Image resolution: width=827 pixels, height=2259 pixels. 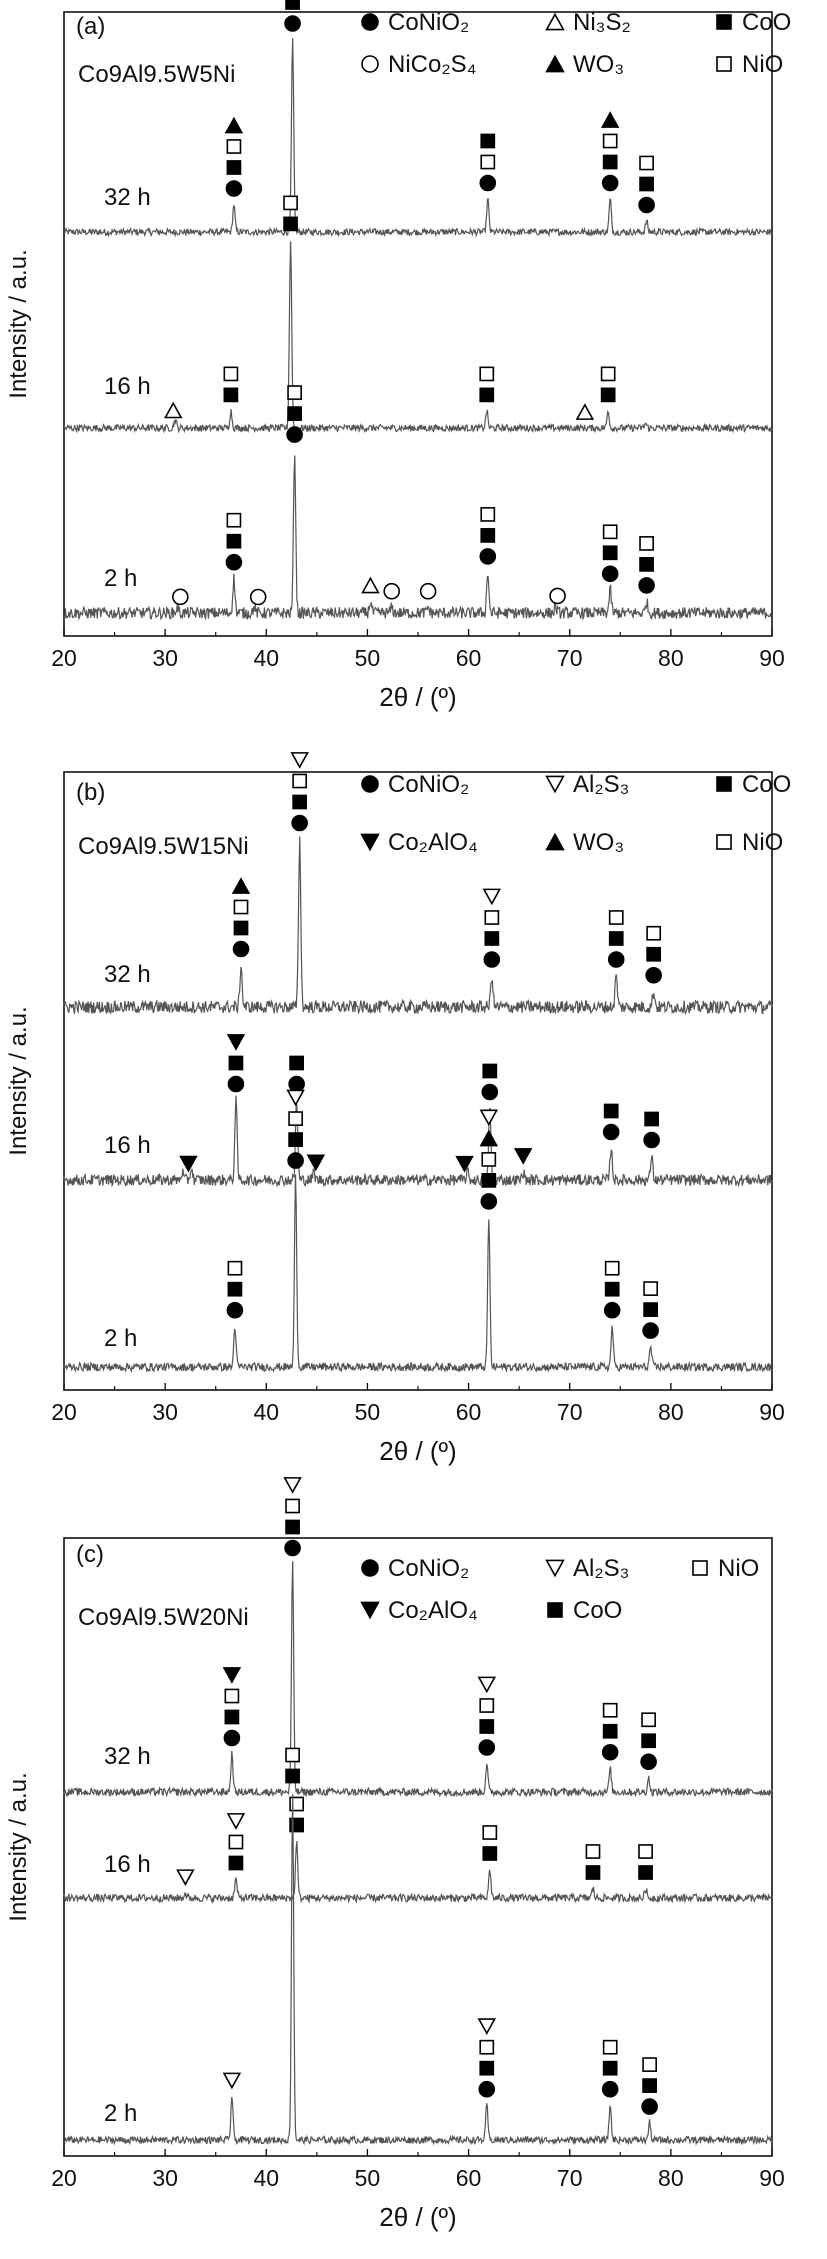 What do you see at coordinates (559, 1589) in the screenshot?
I see `legend: CoNiO₂ Al₂S₃ NiO Co₂AlO₄ CoO` at bounding box center [559, 1589].